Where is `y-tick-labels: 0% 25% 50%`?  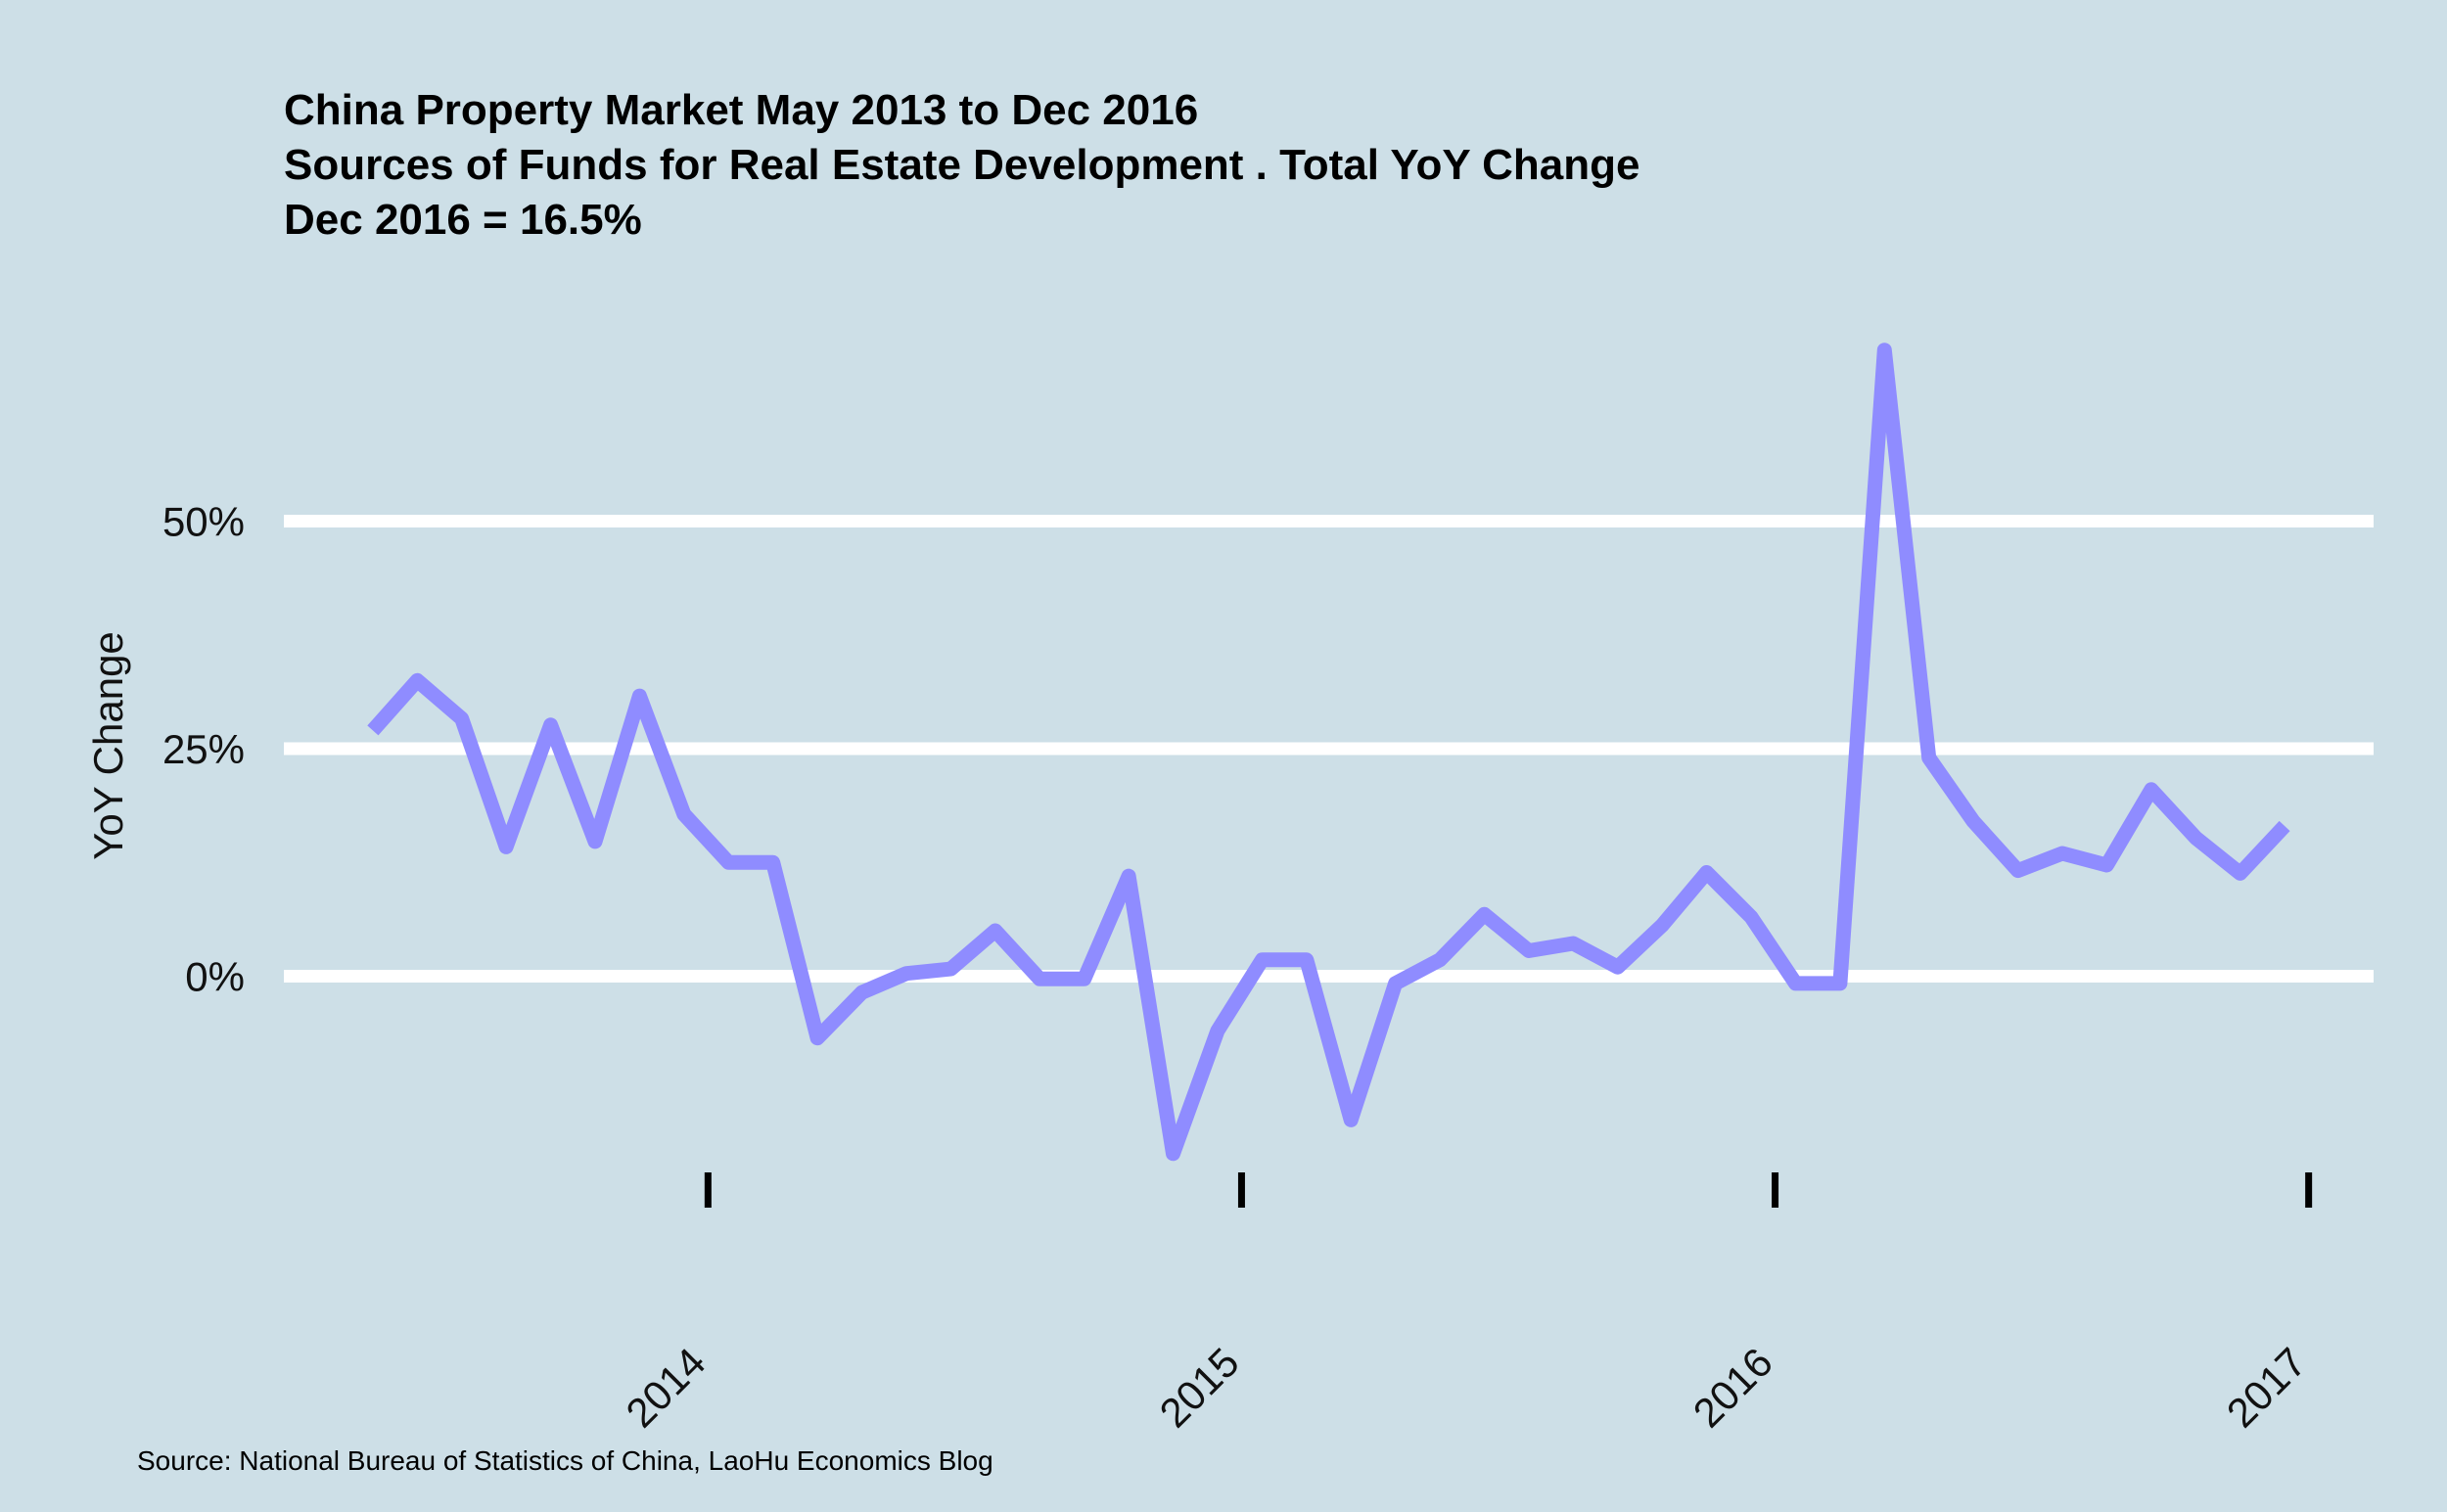 y-tick-labels: 0% 25% 50% is located at coordinates (203, 749).